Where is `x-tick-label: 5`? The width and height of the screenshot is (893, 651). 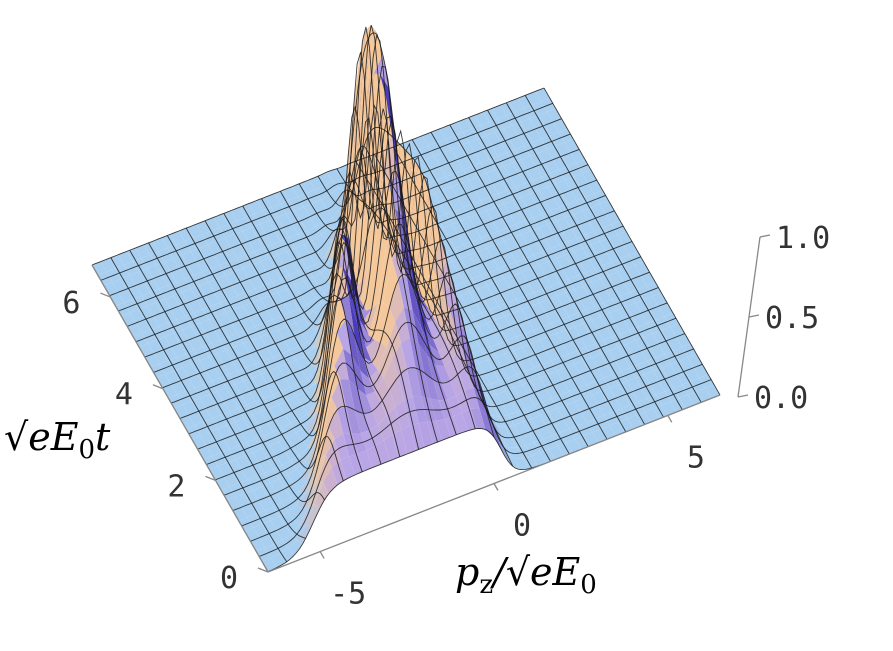
x-tick-label: 5 is located at coordinates (696, 457).